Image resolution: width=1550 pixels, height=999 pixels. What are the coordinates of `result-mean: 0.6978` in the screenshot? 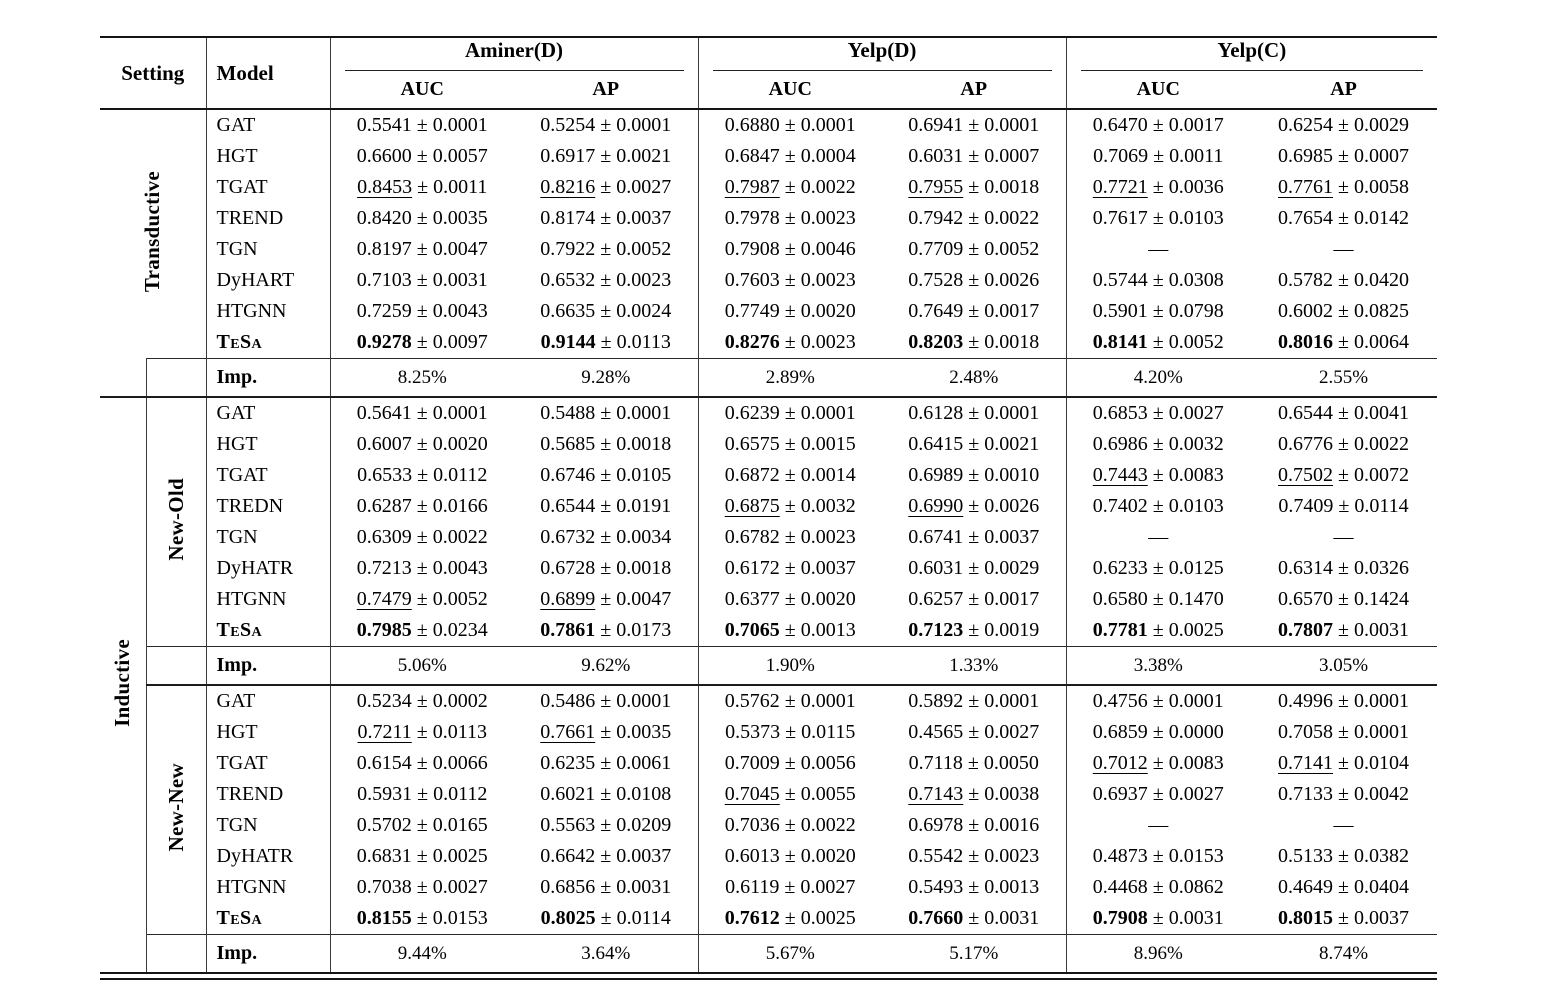 It's located at (936, 825).